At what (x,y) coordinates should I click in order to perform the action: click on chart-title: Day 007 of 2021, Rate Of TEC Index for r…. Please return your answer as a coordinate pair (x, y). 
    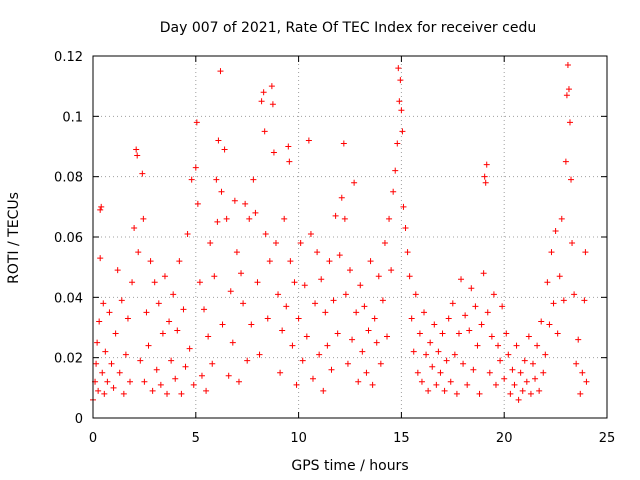
    Looking at the image, I should click on (348, 28).